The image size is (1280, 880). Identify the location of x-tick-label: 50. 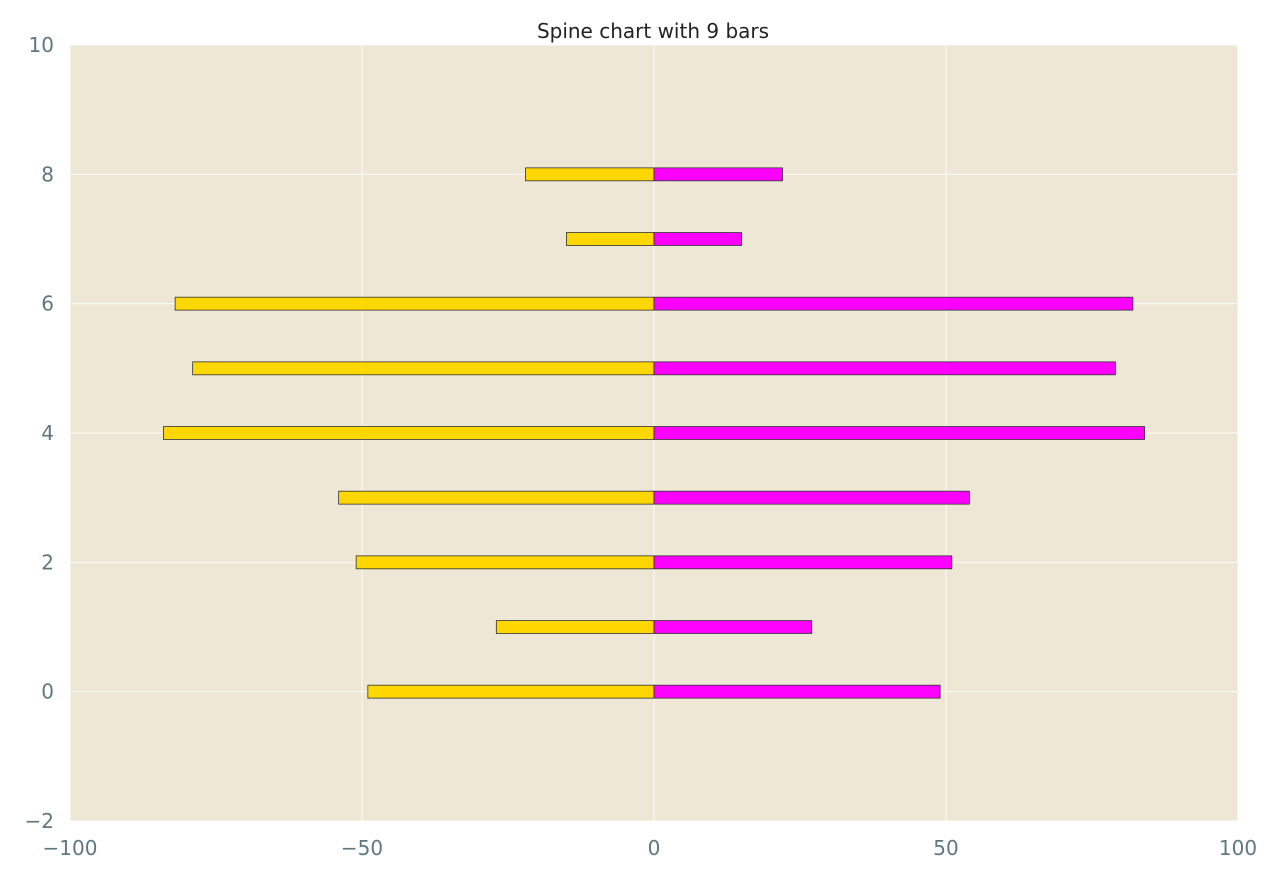
(945, 848).